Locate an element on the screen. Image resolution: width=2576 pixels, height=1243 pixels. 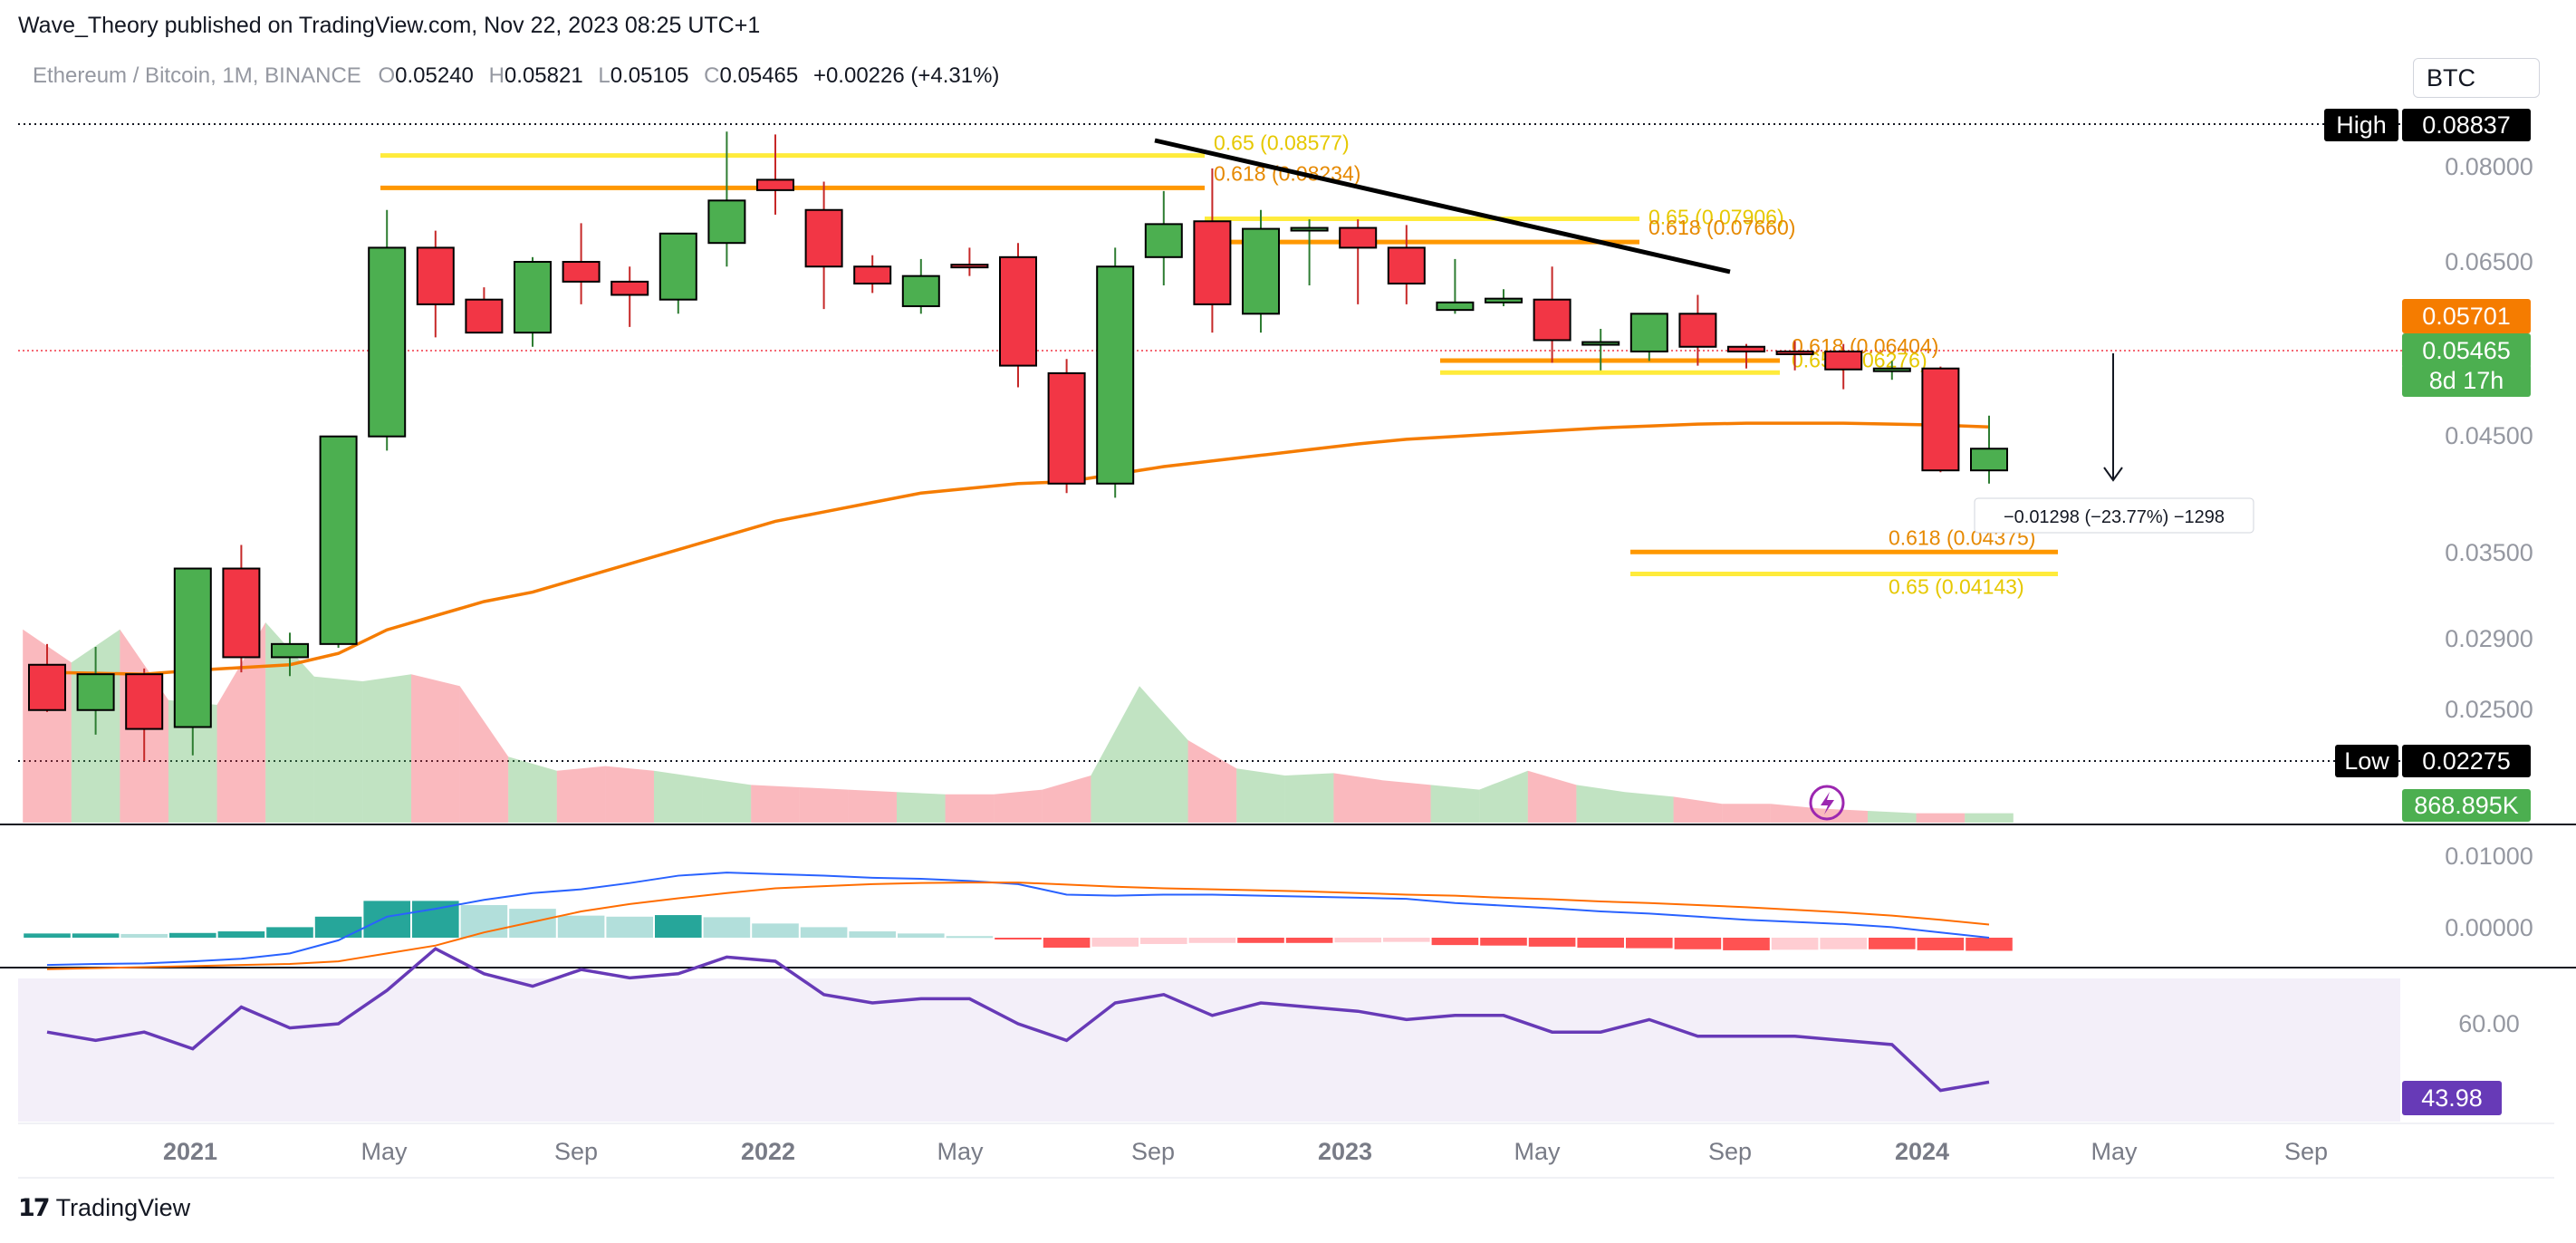
measure-box is located at coordinates (2114, 515).